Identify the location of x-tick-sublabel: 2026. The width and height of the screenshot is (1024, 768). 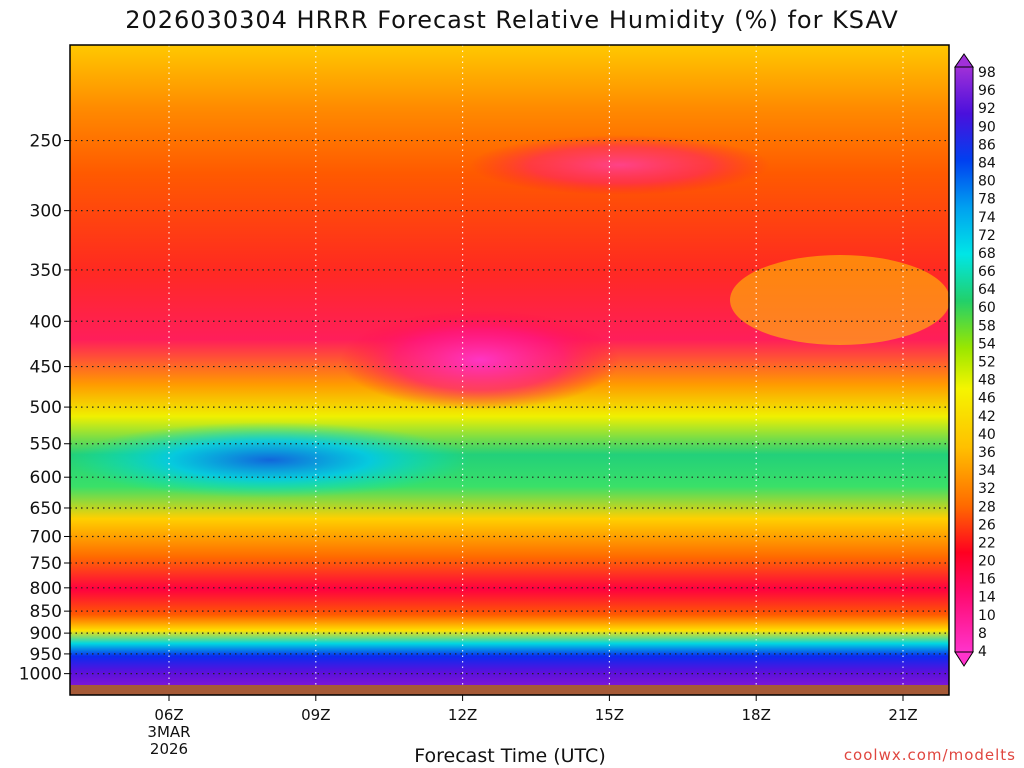
(169, 749).